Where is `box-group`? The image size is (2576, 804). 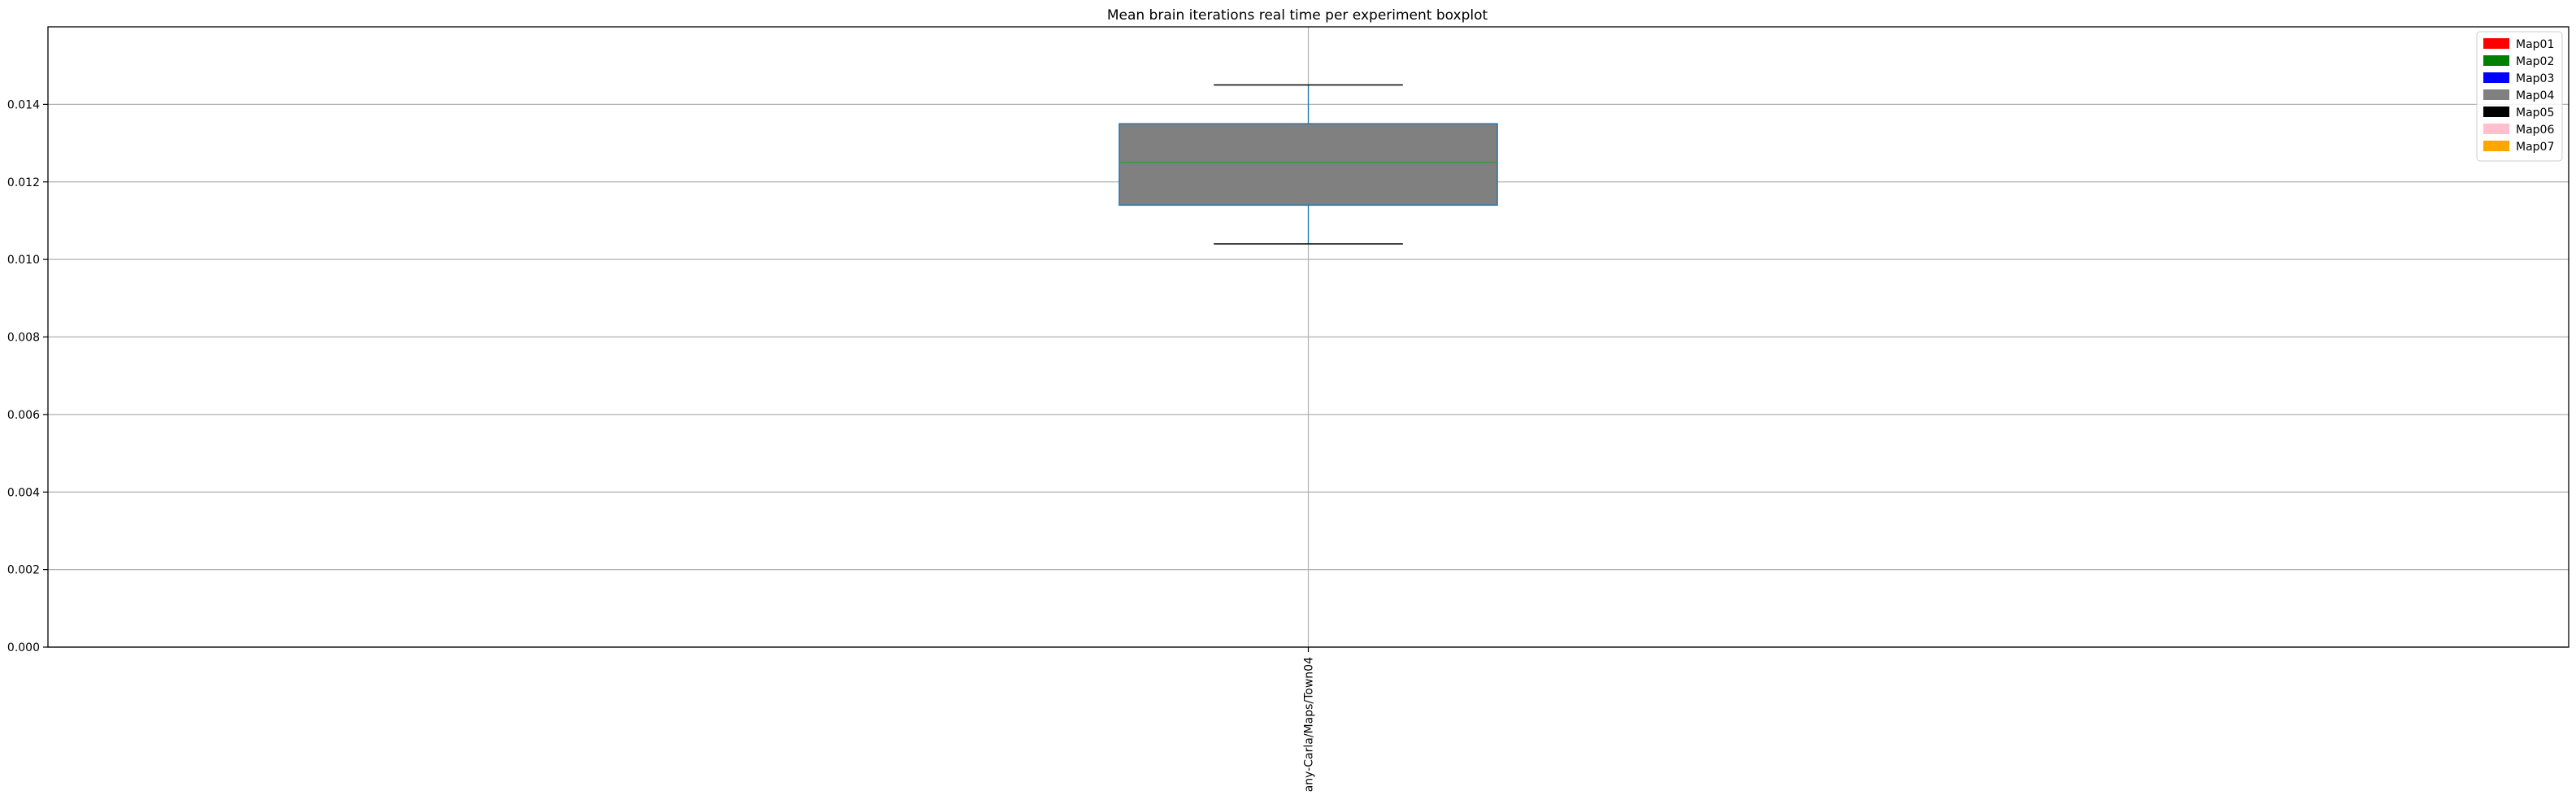
box-group is located at coordinates (1308, 164).